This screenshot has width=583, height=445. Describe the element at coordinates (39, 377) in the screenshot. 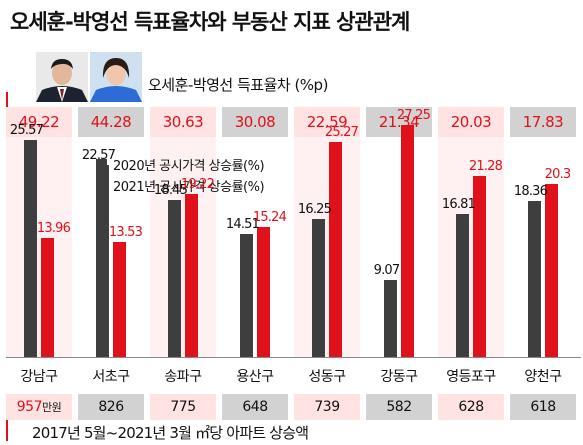

I see `category-label: 강남구` at that location.